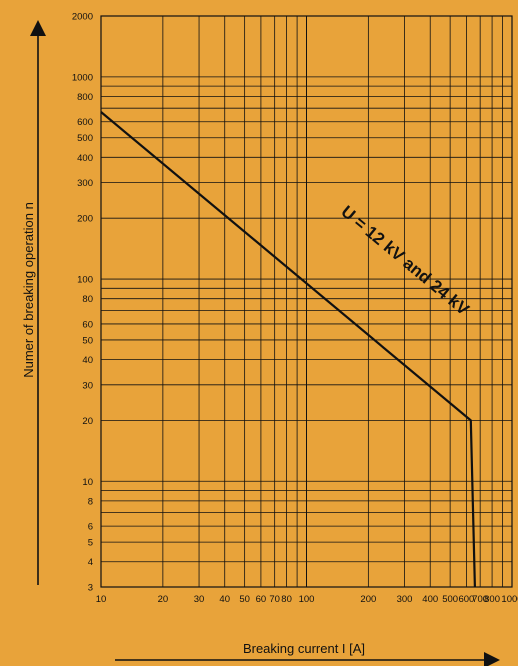  I want to click on x-tick-label: 60, so click(261, 599).